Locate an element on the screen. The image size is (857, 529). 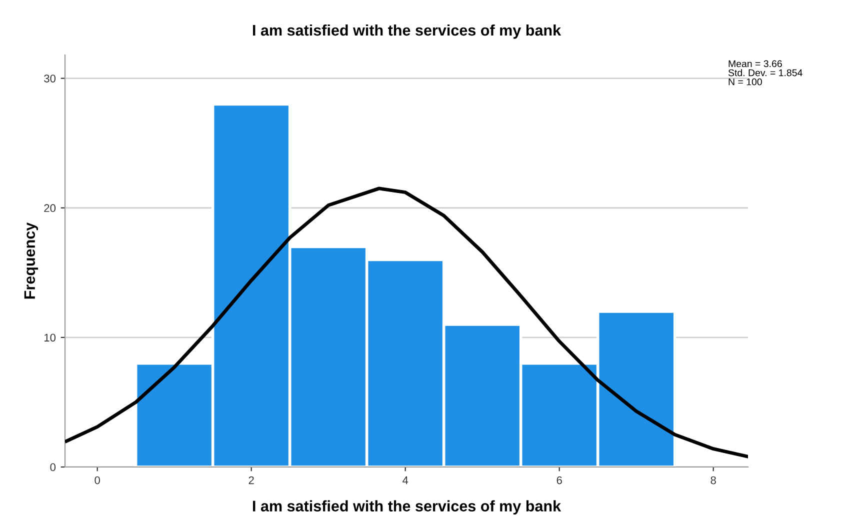
annotation: Std. Dev. = 1.854 is located at coordinates (765, 72).